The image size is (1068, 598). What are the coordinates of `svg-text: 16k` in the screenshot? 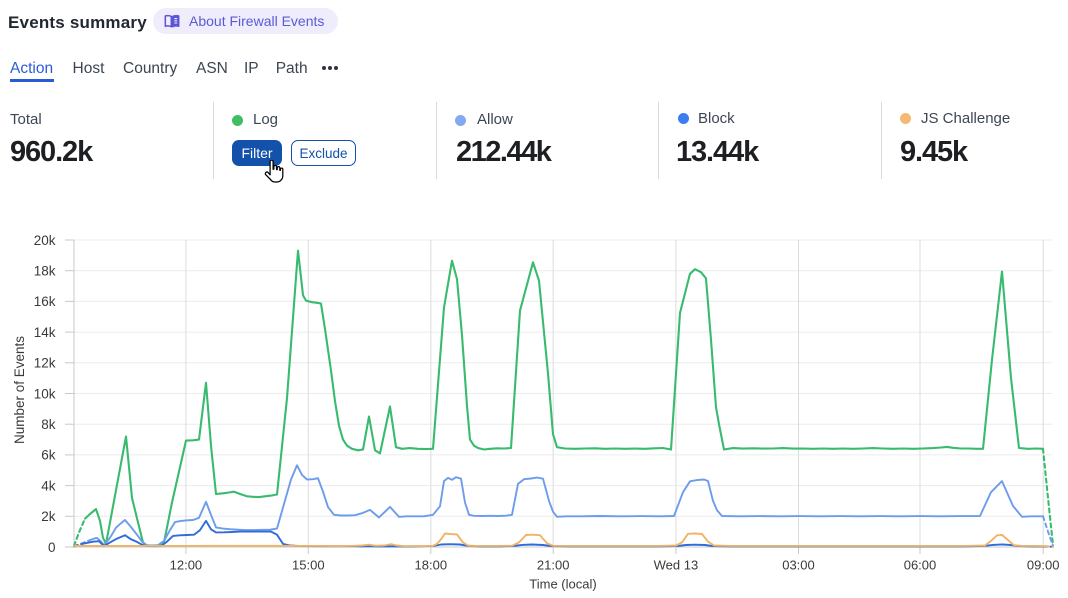 It's located at (45, 301).